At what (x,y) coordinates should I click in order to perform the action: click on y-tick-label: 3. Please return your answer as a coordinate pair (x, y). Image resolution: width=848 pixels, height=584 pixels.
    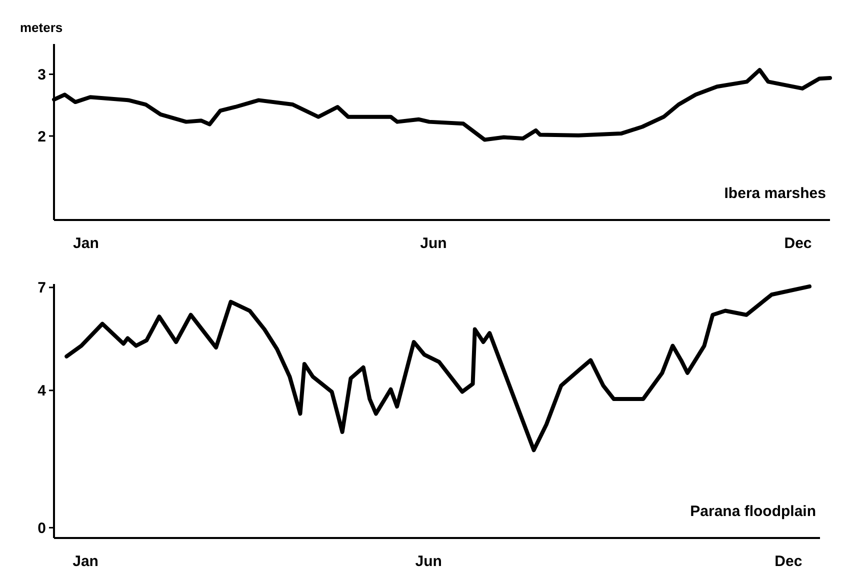
    Looking at the image, I should click on (42, 75).